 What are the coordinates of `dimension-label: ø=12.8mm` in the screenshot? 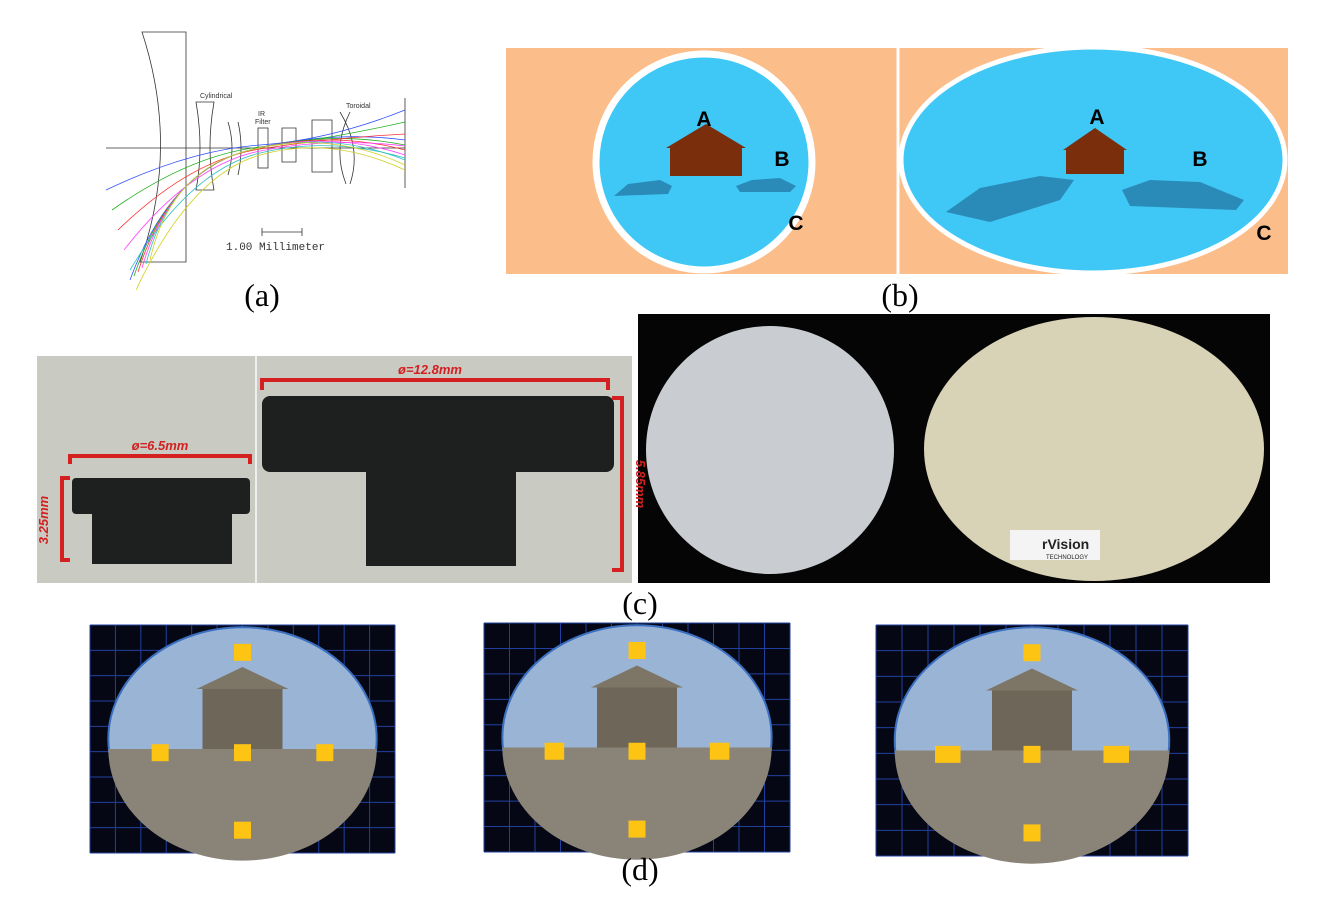 It's located at (430, 369).